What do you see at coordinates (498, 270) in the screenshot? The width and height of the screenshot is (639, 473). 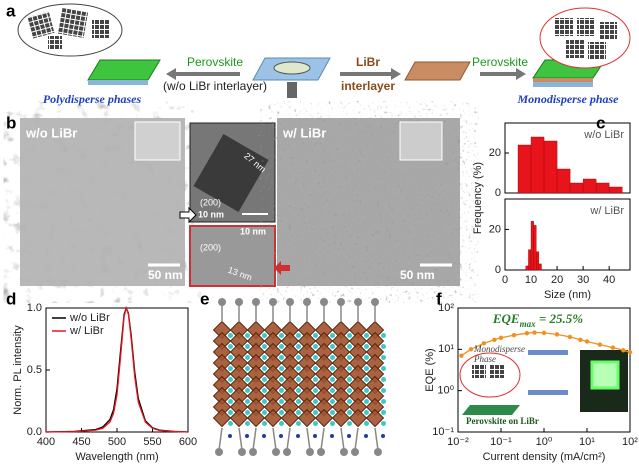 I see `y-tick-label: 0` at bounding box center [498, 270].